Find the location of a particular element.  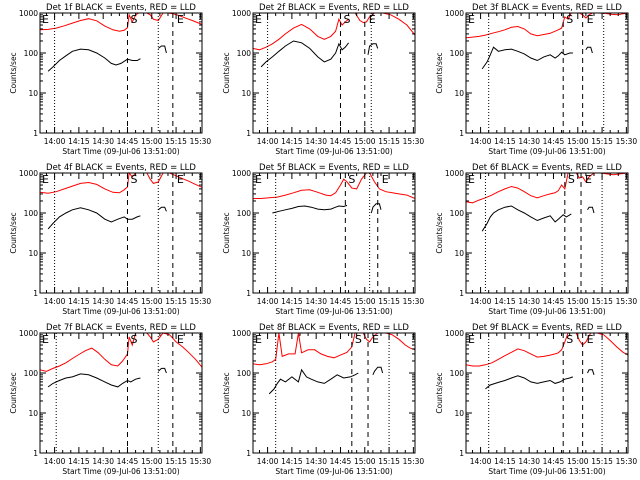

chart-title: Det 7f BLACK = Events, RED = LLD is located at coordinates (121, 328).